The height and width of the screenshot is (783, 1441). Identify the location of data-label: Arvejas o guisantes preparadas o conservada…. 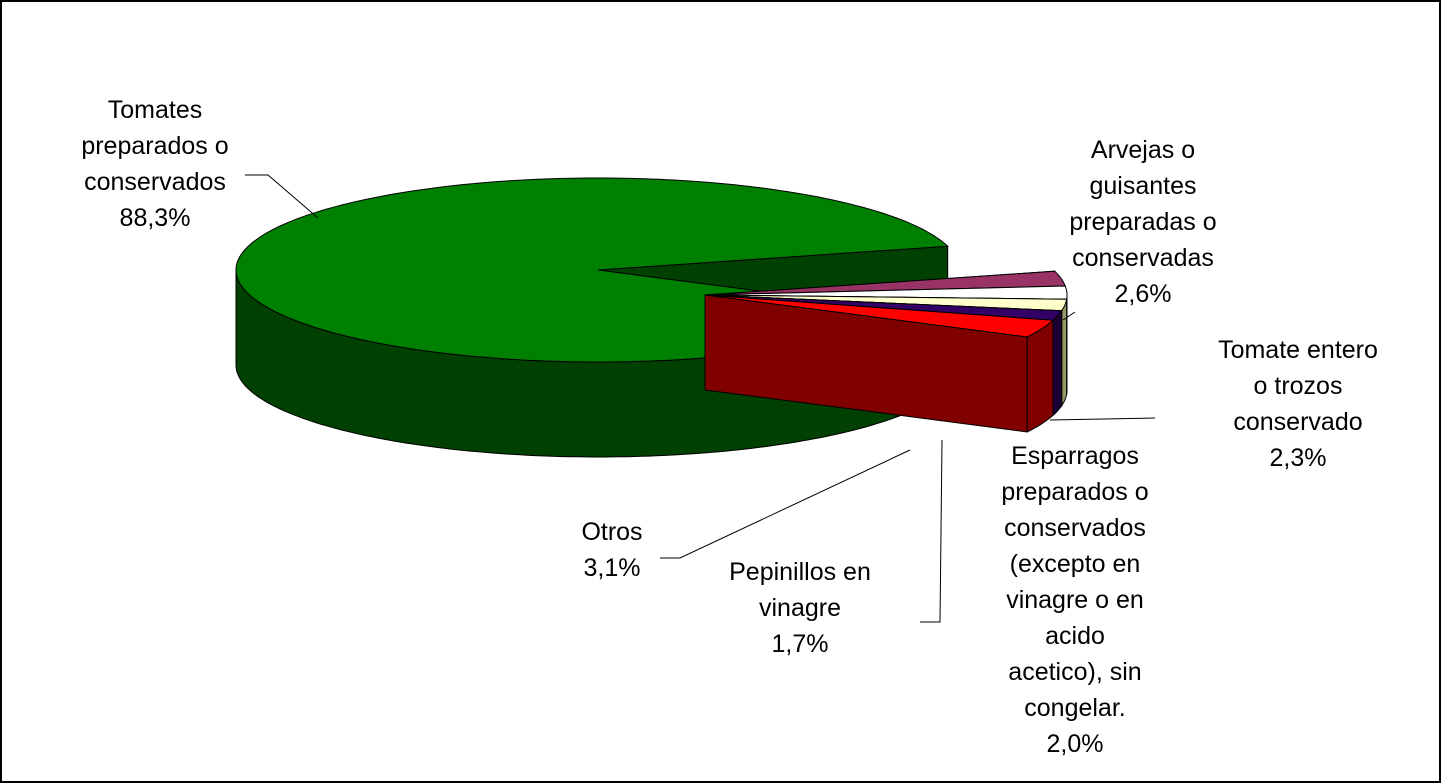
(1142, 222).